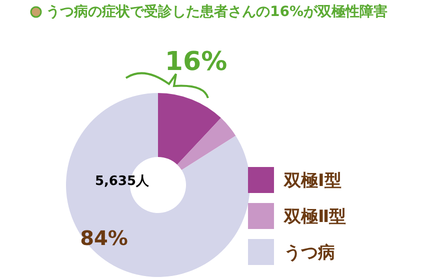  I want to click on text: 84%, so click(104, 238).